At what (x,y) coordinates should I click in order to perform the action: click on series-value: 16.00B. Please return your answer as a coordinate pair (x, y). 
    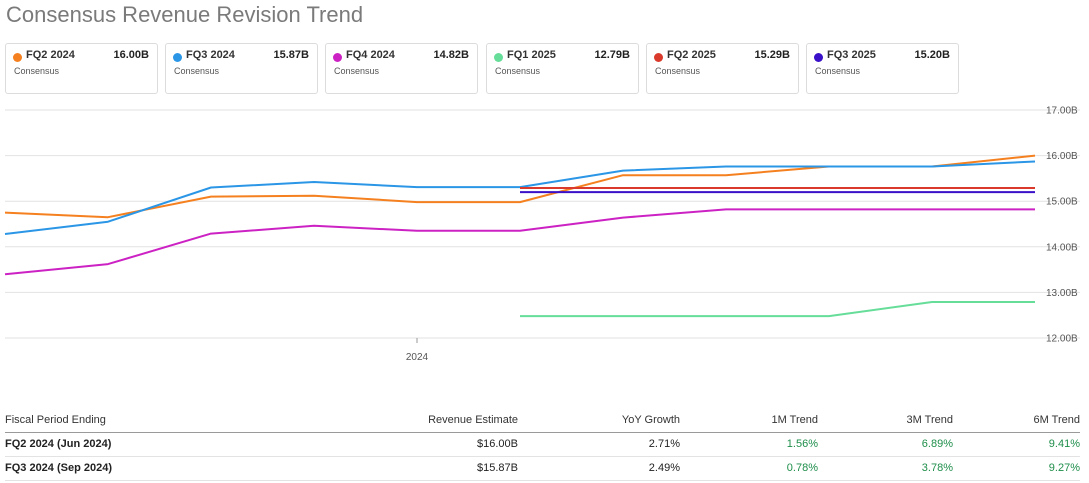
    Looking at the image, I should click on (131, 55).